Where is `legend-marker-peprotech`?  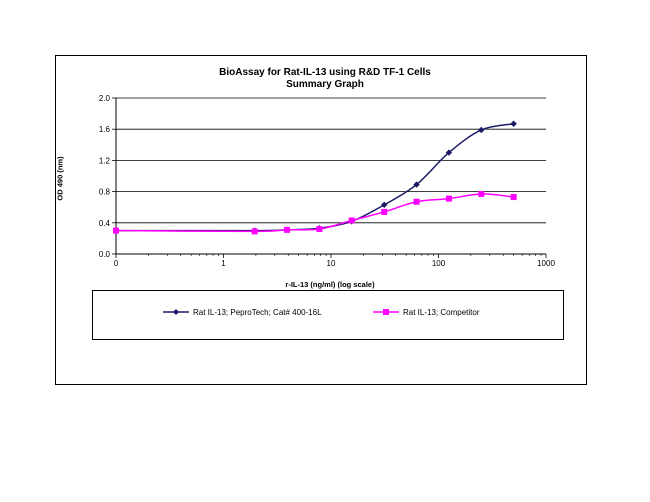
legend-marker-peprotech is located at coordinates (176, 312).